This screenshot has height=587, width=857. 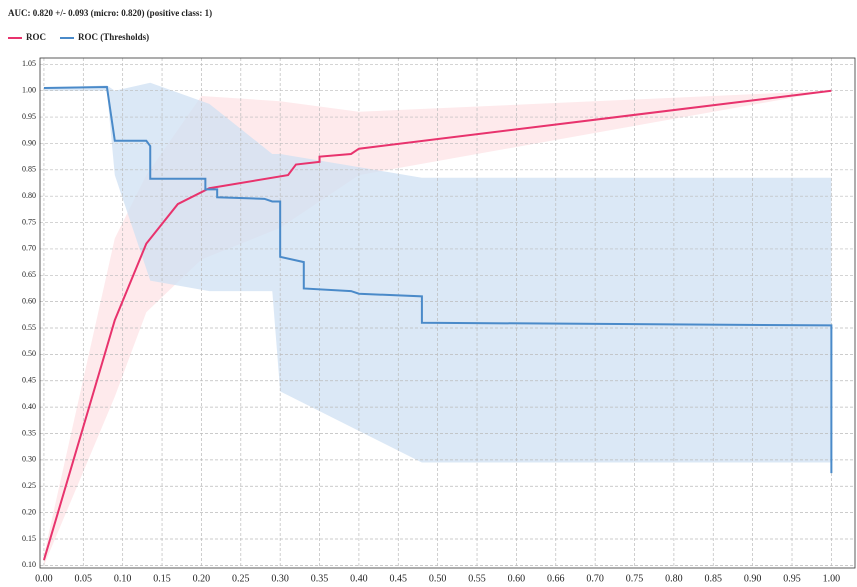 I want to click on y-tick-label: 0.60, so click(x=29, y=300).